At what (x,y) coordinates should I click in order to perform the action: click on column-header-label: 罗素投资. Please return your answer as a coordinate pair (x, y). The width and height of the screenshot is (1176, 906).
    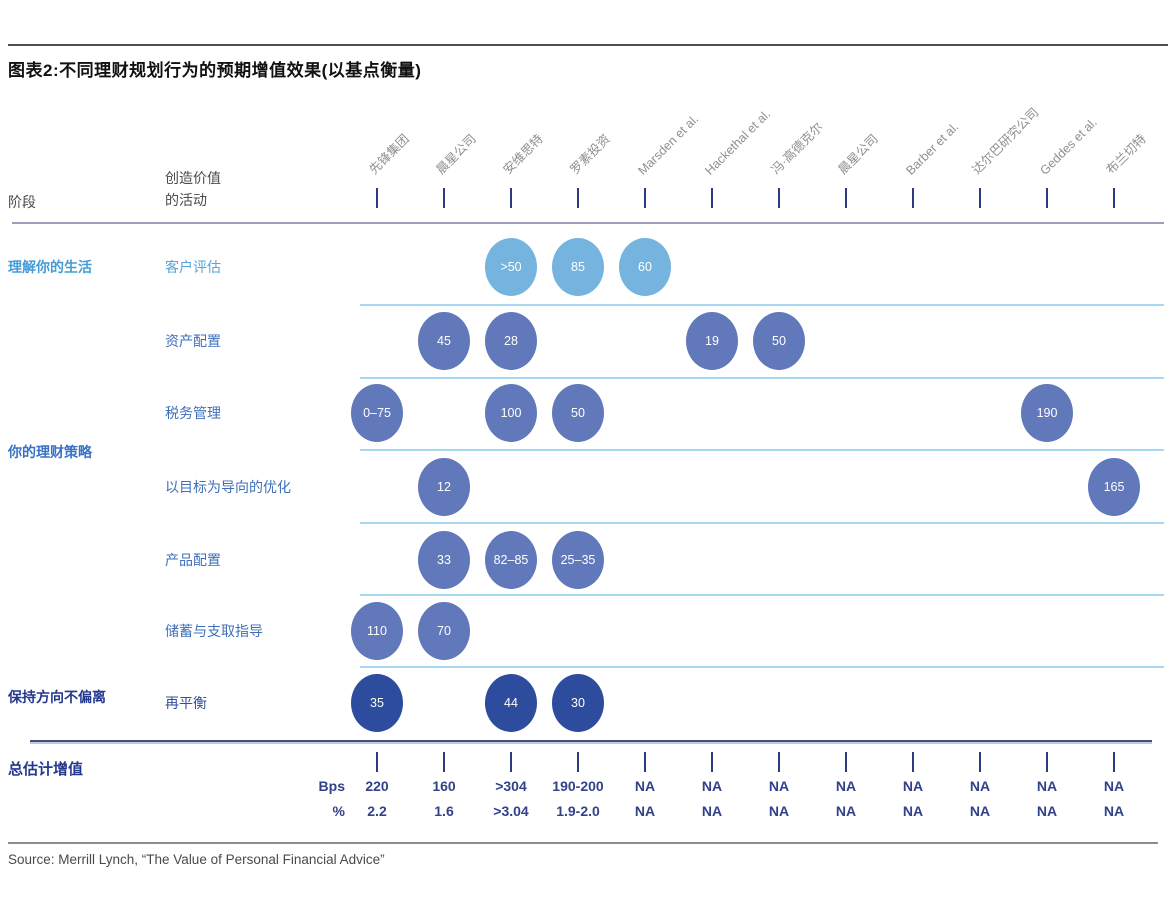
    Looking at the image, I should click on (590, 154).